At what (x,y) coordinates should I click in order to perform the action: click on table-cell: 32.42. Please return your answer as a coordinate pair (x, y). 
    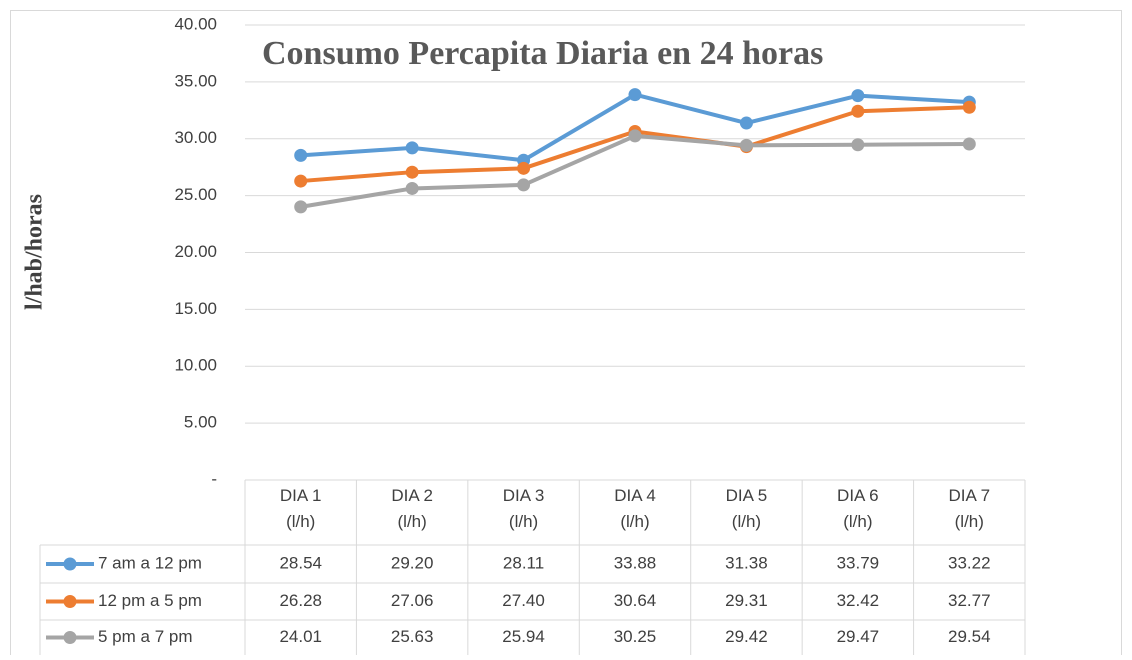
    Looking at the image, I should click on (858, 600).